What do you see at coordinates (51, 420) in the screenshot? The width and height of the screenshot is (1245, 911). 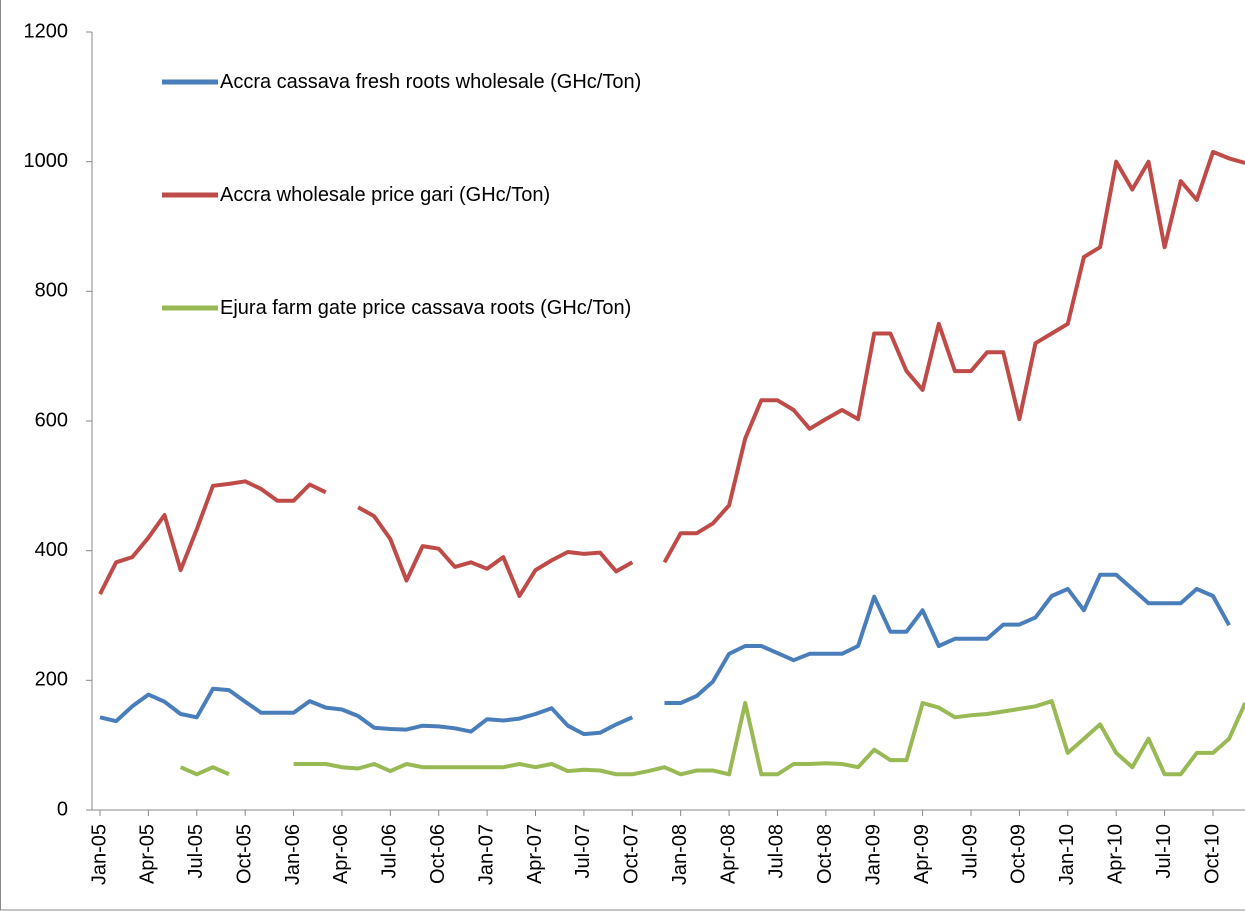 I see `y-tick-label: 600` at bounding box center [51, 420].